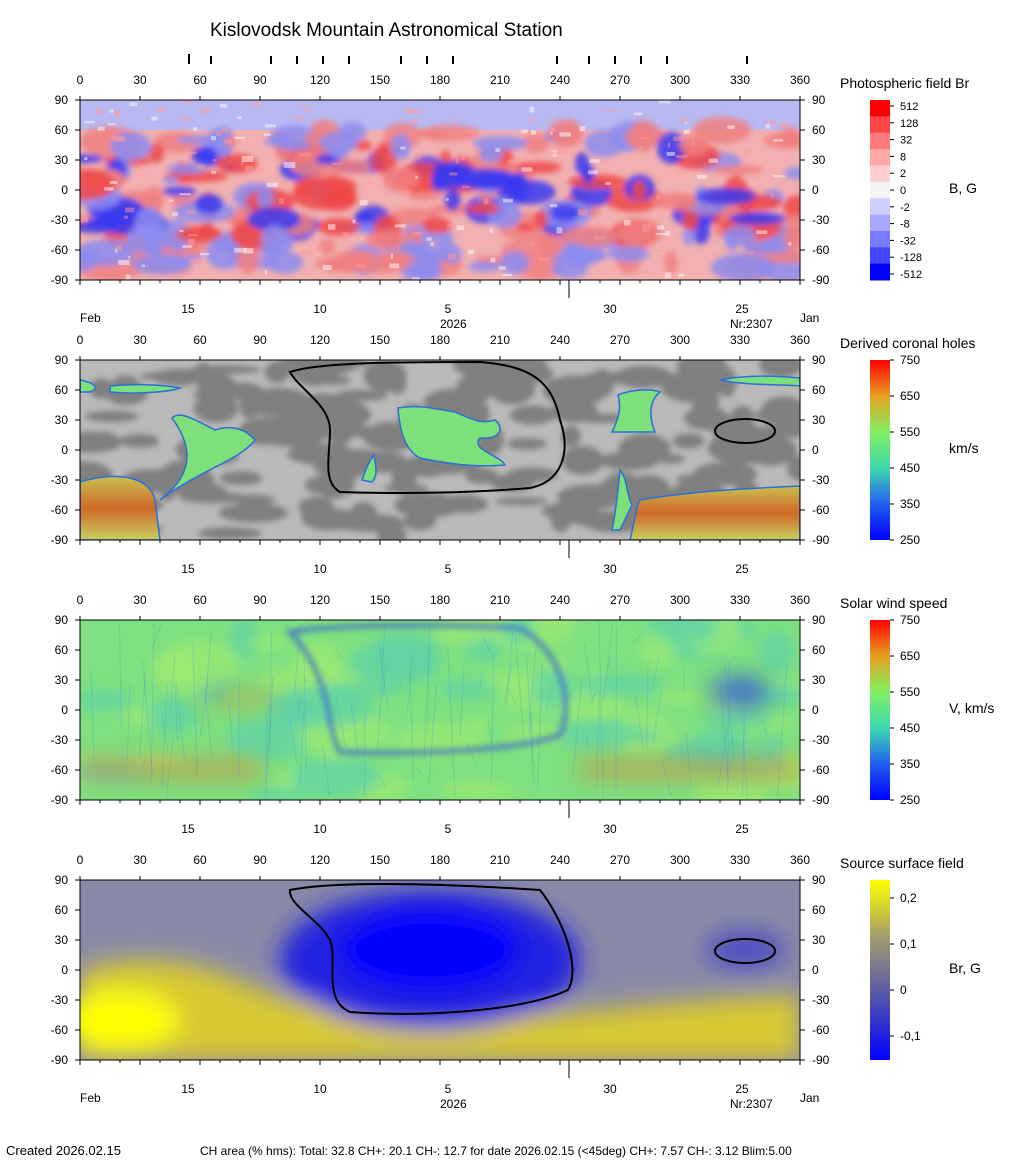 Image resolution: width=1020 pixels, height=1172 pixels. I want to click on colorbar-unit: V, km/s, so click(971, 708).